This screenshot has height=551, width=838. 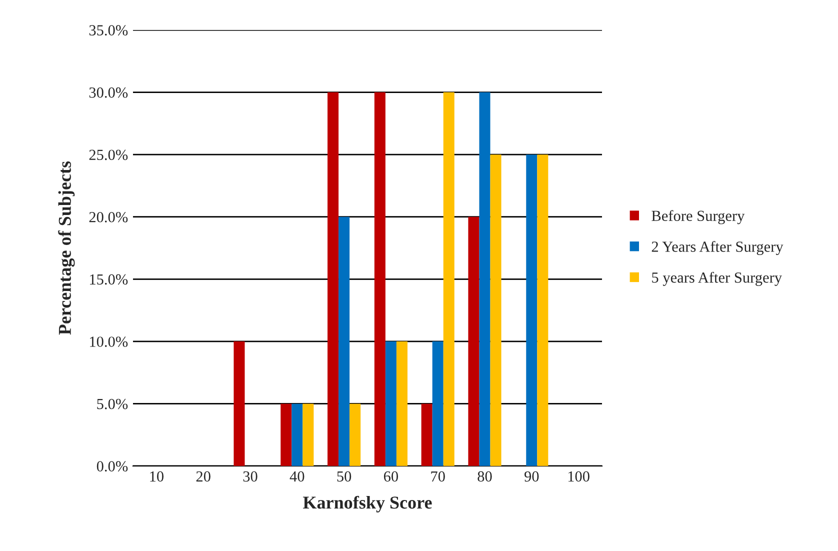 I want to click on y-axis-title: Percentage of Subjects, so click(x=66, y=248).